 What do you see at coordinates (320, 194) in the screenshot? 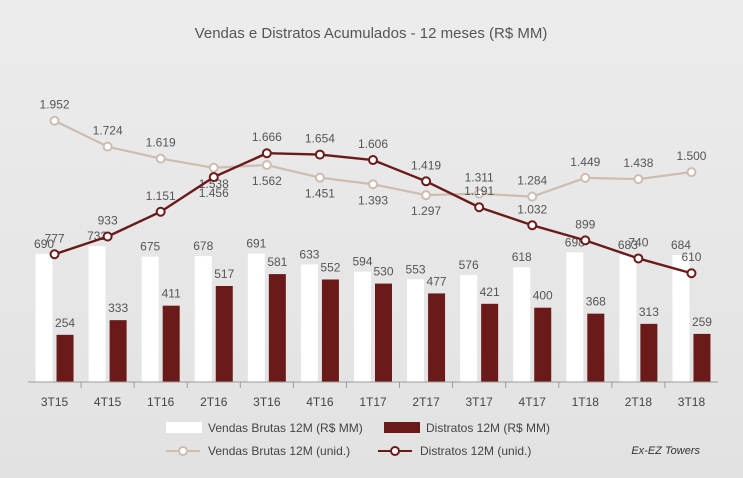
I see `vendas-unid-label: 1.451` at bounding box center [320, 194].